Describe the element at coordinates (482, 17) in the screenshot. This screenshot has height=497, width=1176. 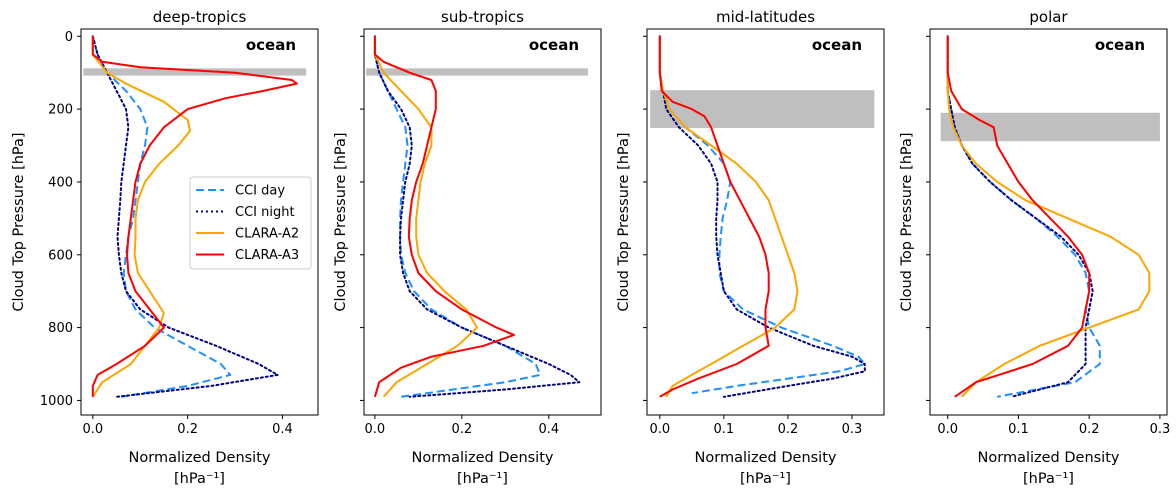
I see `panel-title: sub-tropics` at that location.